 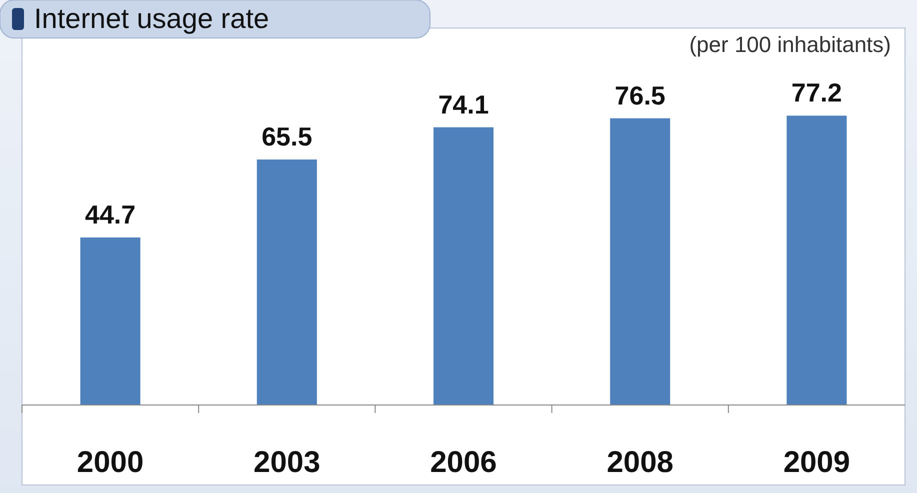 What do you see at coordinates (816, 93) in the screenshot?
I see `data-label: 77.2` at bounding box center [816, 93].